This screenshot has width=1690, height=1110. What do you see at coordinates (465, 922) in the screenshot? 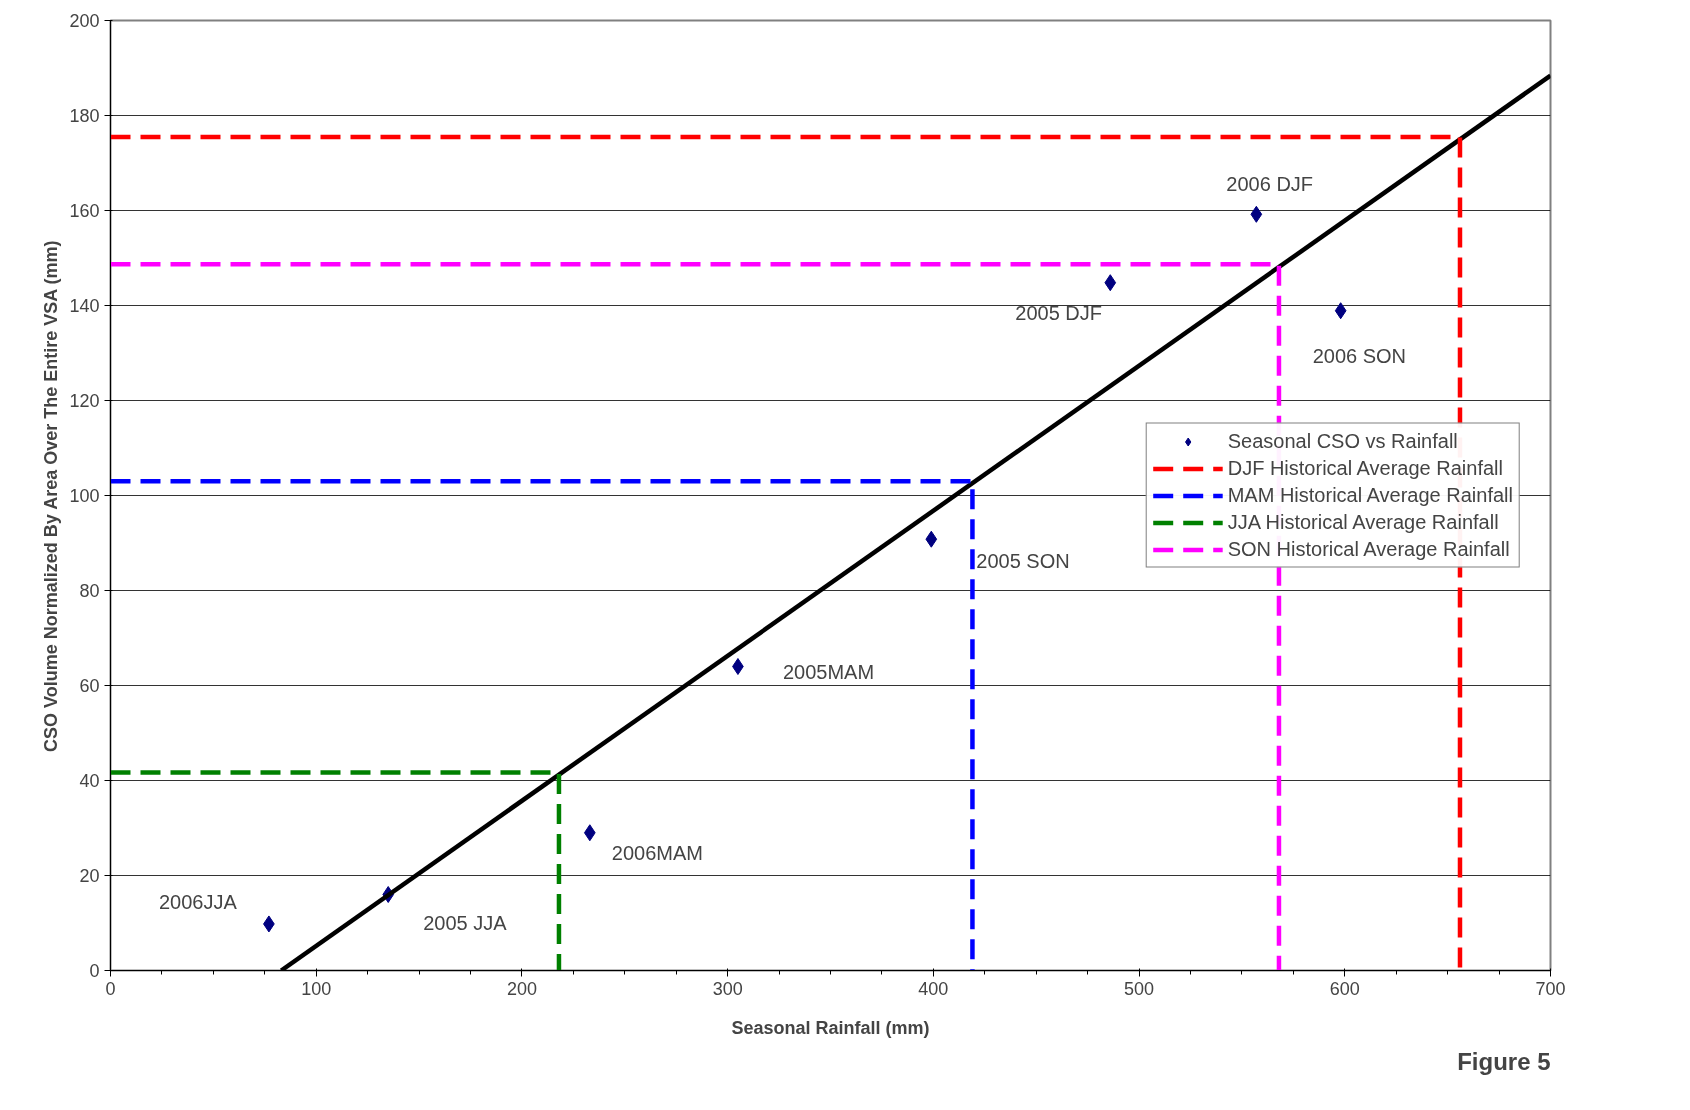
I see `annotation: 2005 JJA` at bounding box center [465, 922].